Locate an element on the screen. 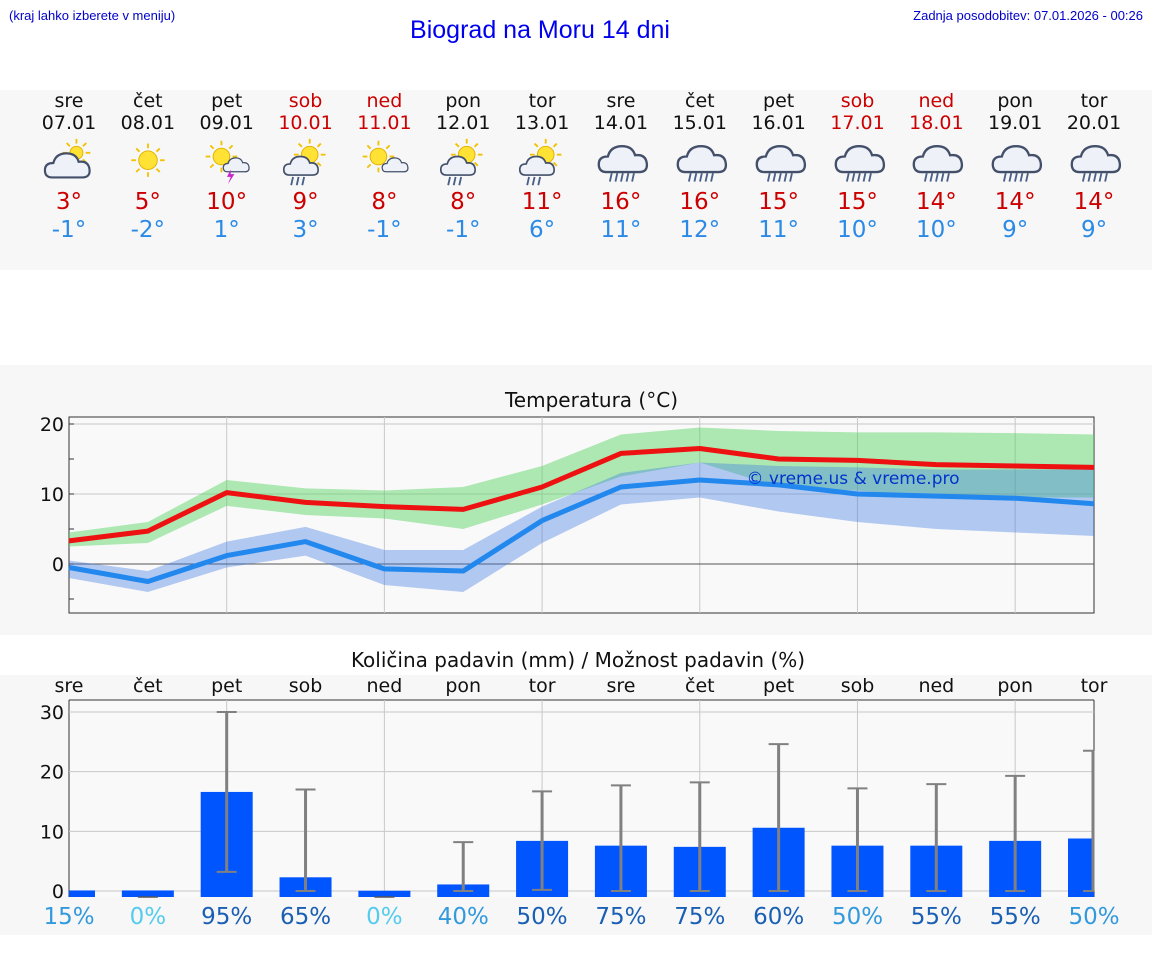 The height and width of the screenshot is (975, 1152). sun-icon is located at coordinates (148, 160).